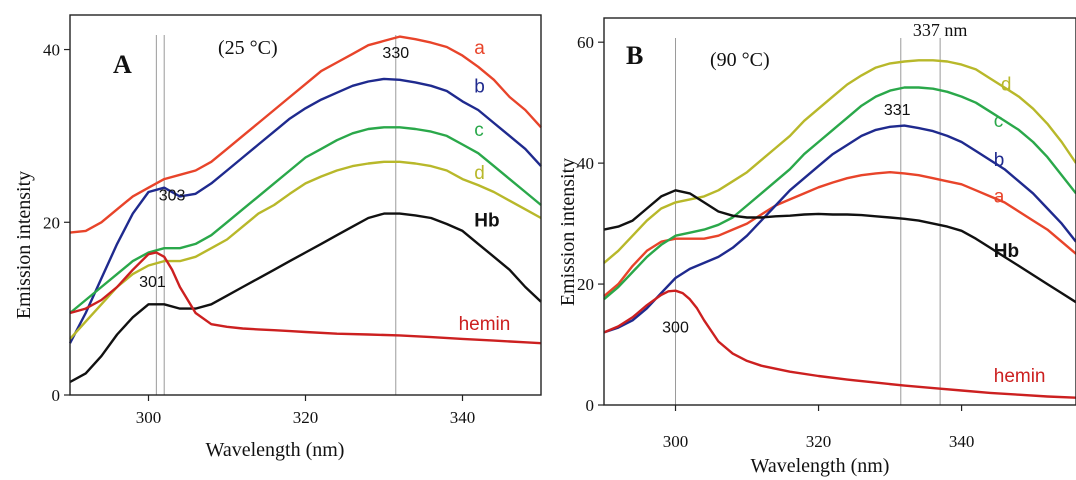 This screenshot has height=480, width=1076. What do you see at coordinates (479, 48) in the screenshot?
I see `panel-a-series-a-label: a` at bounding box center [479, 48].